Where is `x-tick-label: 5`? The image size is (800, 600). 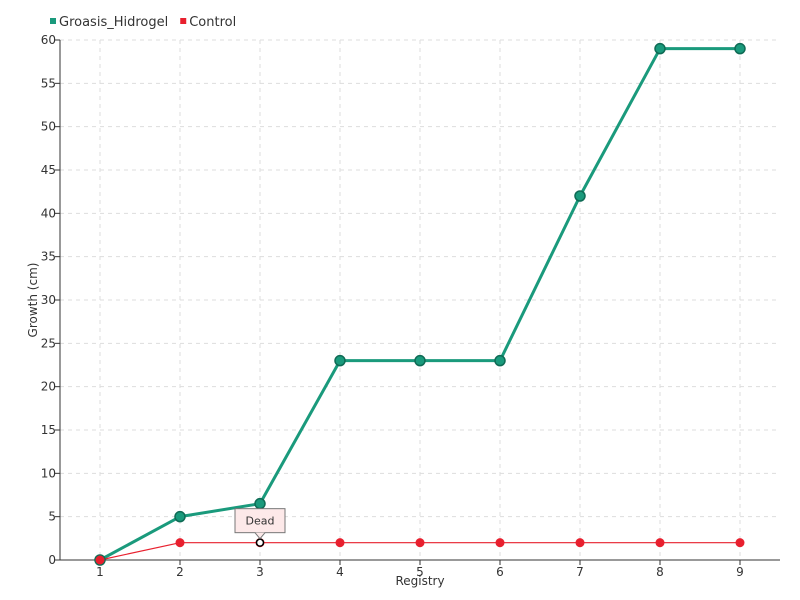 x-tick-label: 5 is located at coordinates (420, 572).